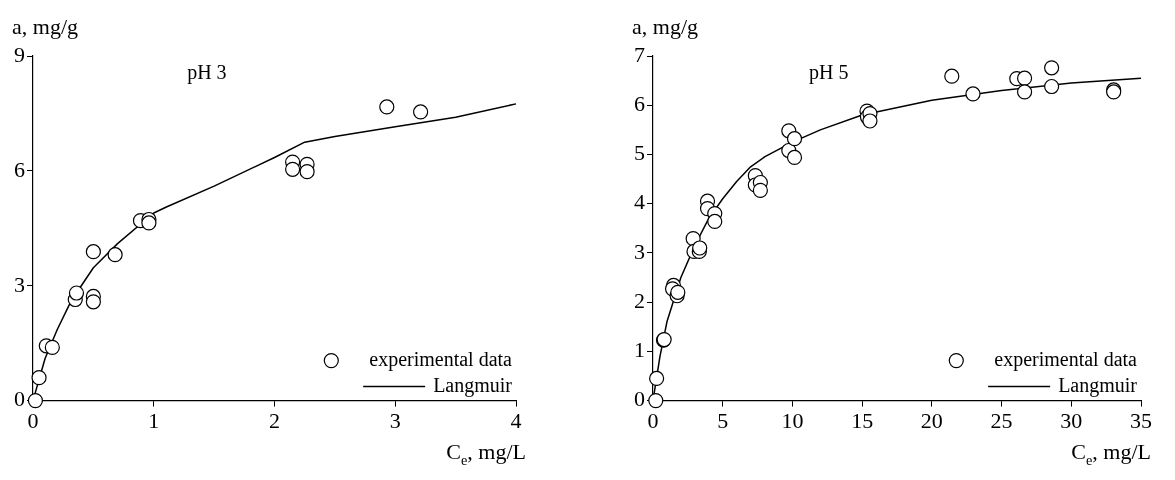 Image resolution: width=1175 pixels, height=480 pixels. I want to click on x-tick-label: 2, so click(274, 420).